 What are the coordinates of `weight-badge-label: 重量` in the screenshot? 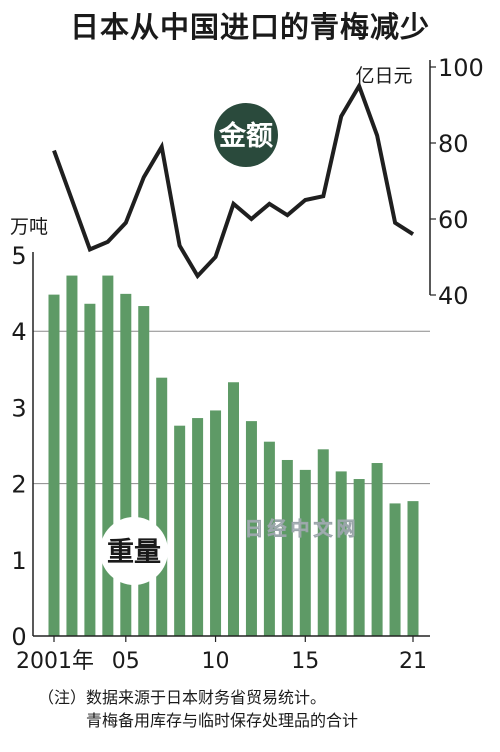 It's located at (134, 552).